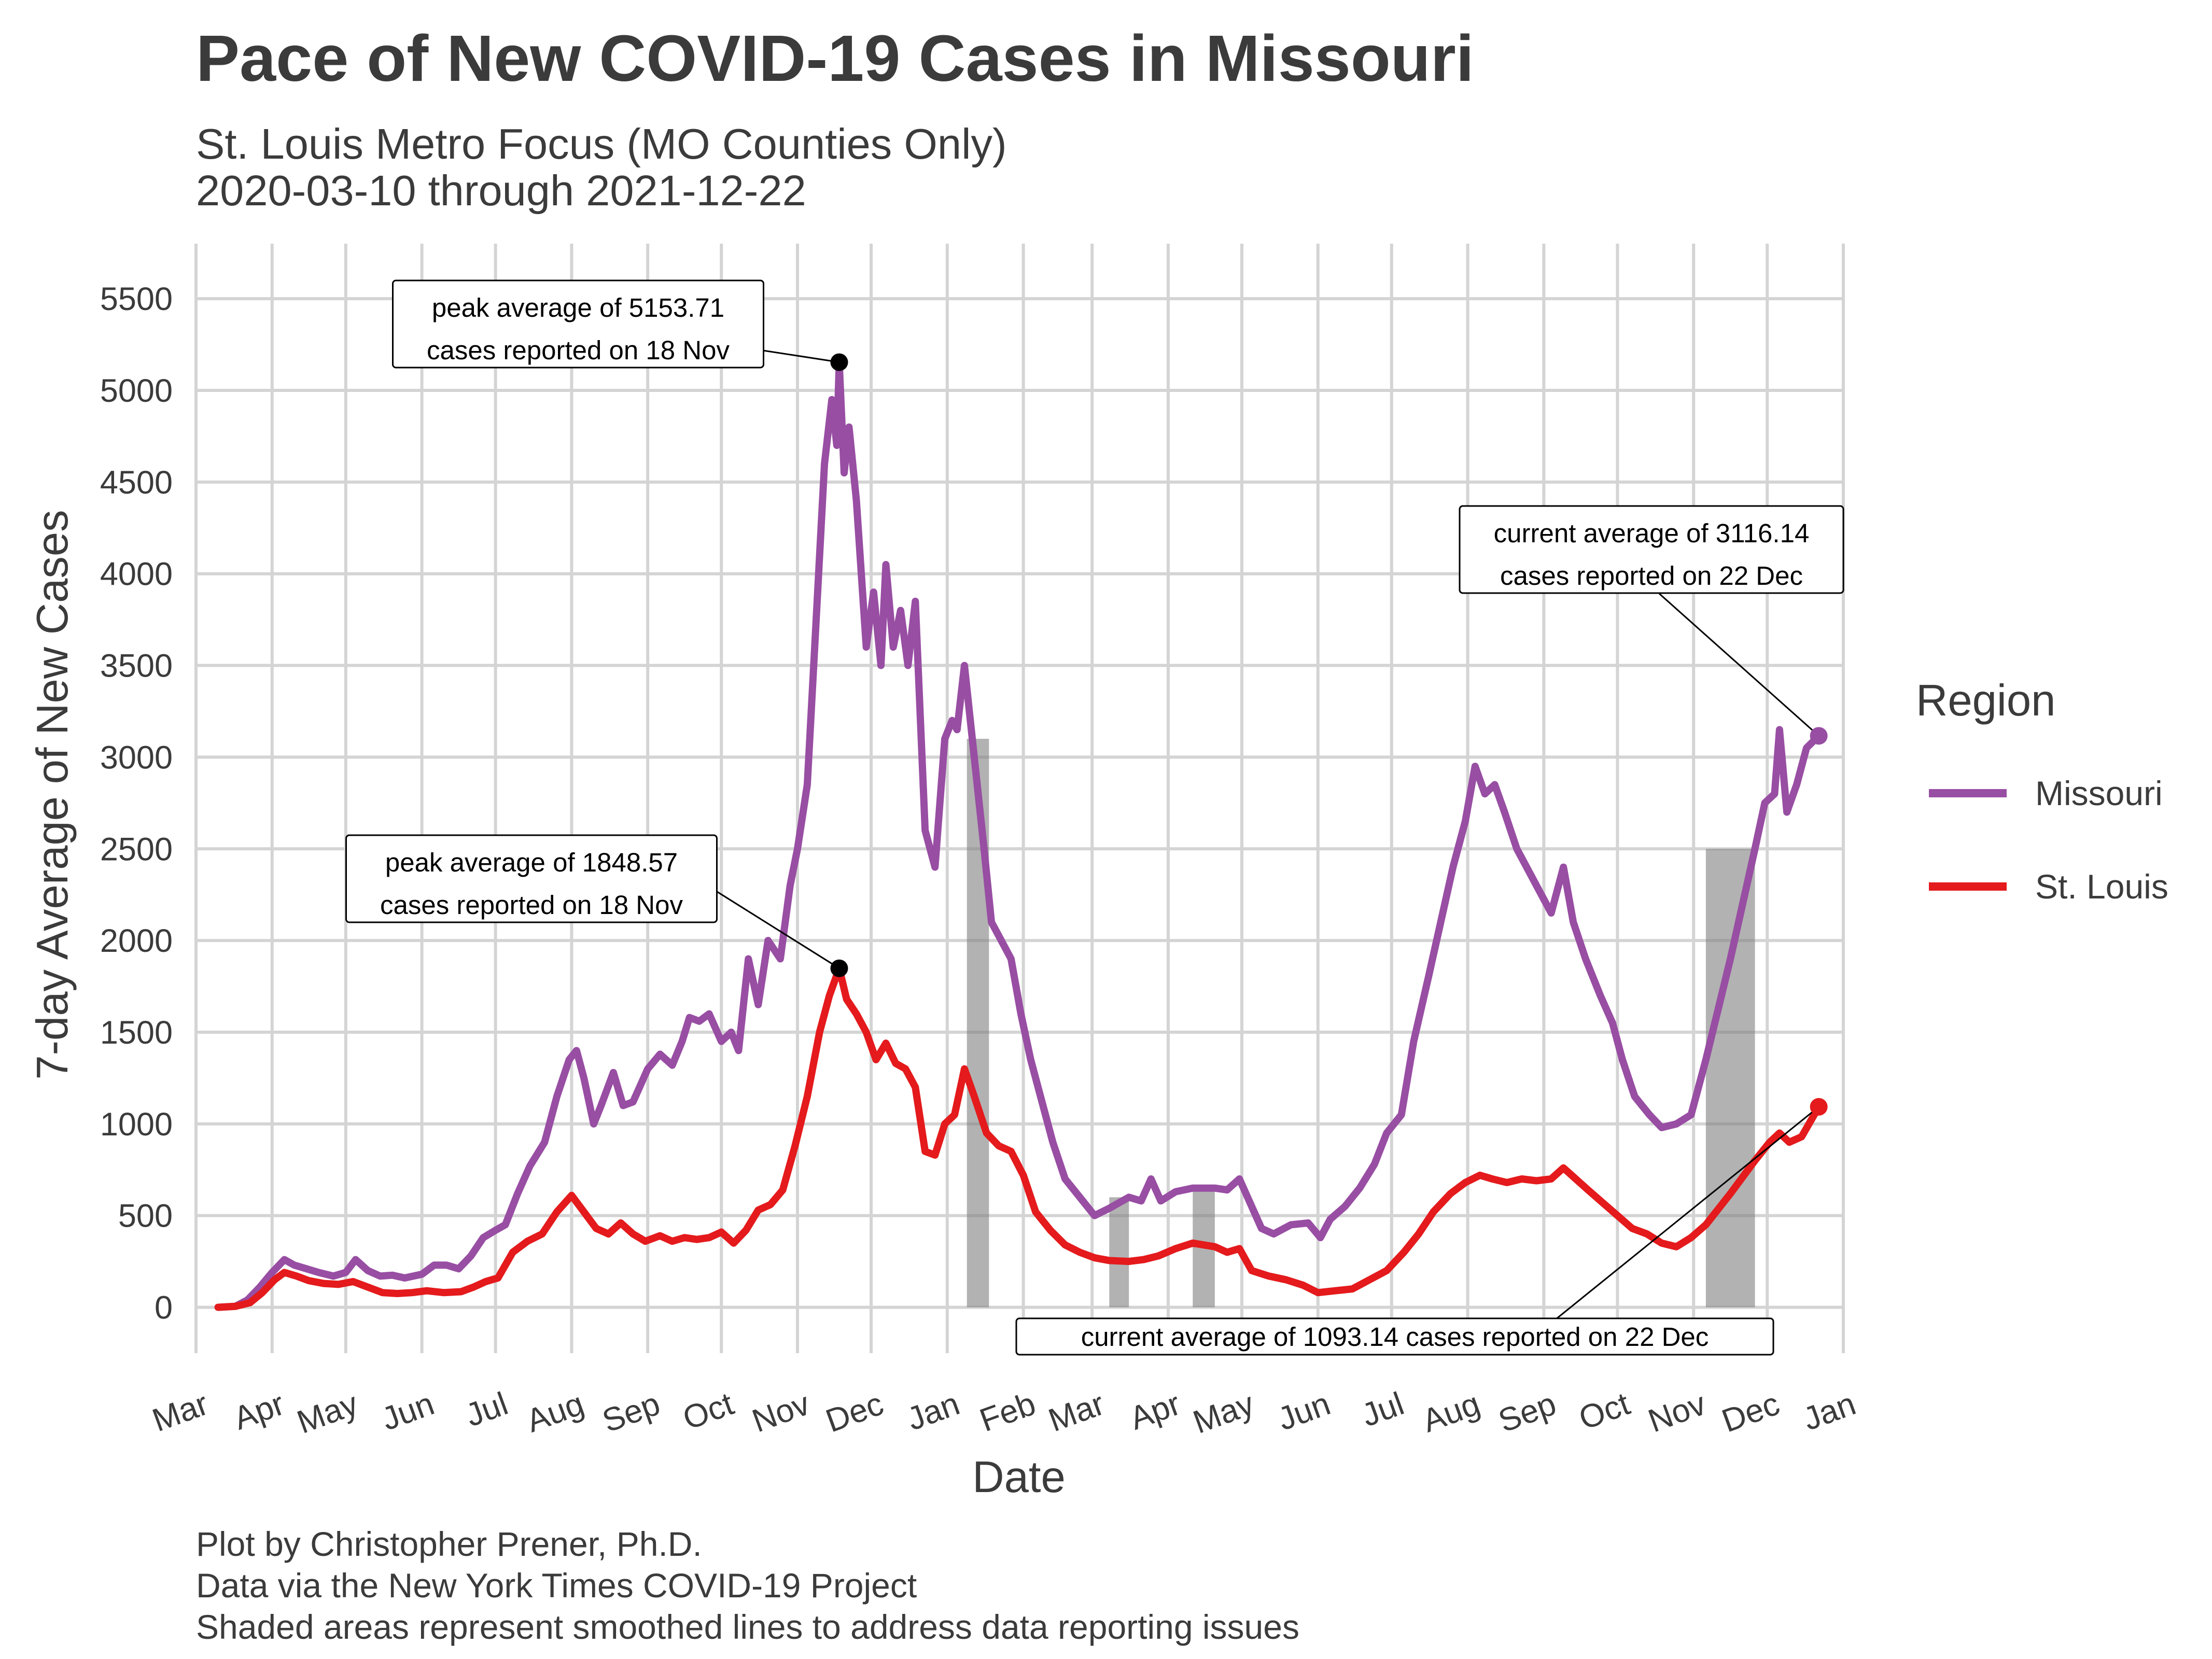 This screenshot has height=1659, width=2212. Describe the element at coordinates (136, 299) in the screenshot. I see `y-tick-label: 5500` at that location.